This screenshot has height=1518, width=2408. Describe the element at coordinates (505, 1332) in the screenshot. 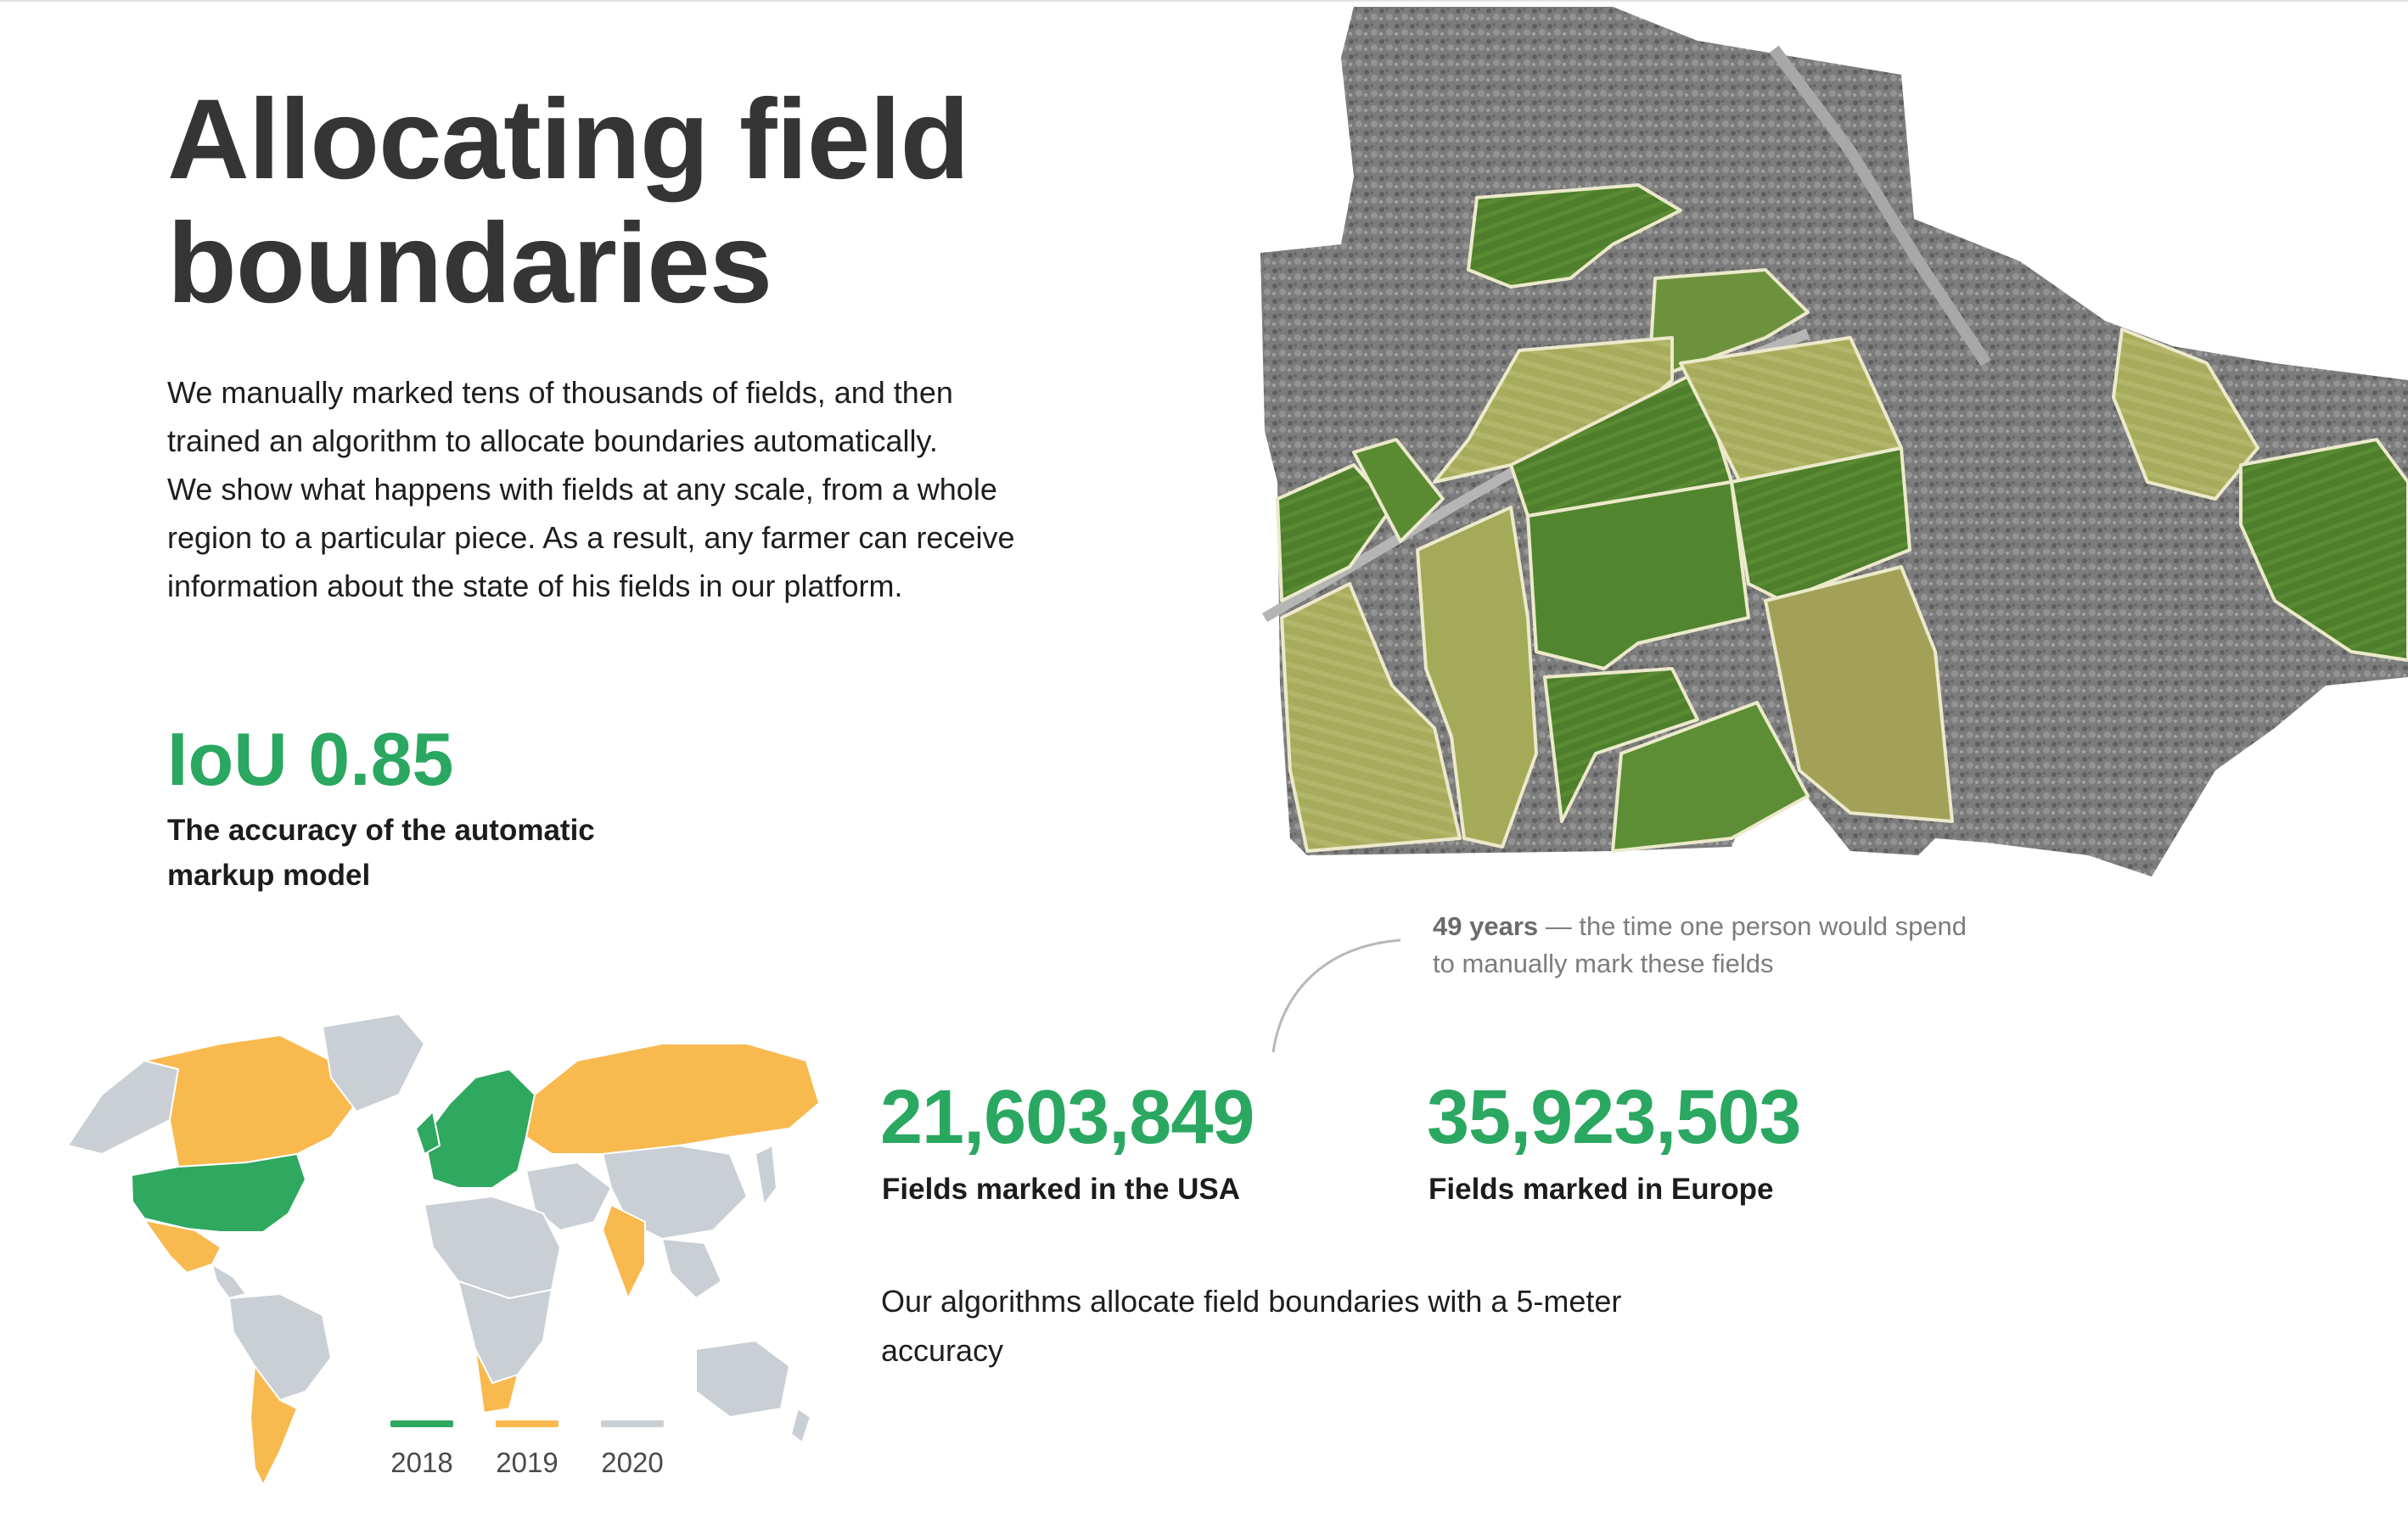

I see `region-africa-south` at that location.